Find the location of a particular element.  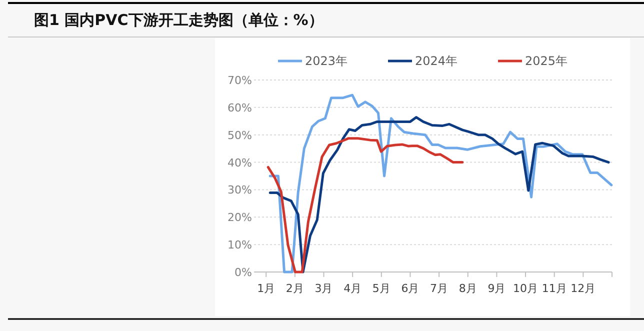

y-tick-label: 10% is located at coordinates (240, 245).